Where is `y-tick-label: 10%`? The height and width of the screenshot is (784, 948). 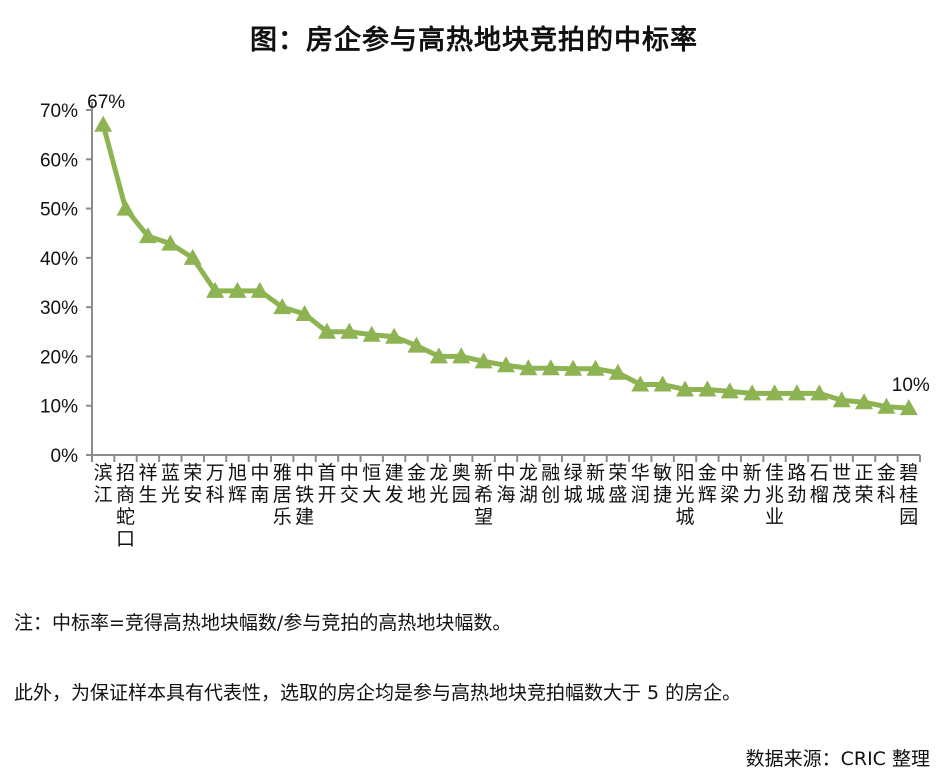 y-tick-label: 10% is located at coordinates (59, 407).